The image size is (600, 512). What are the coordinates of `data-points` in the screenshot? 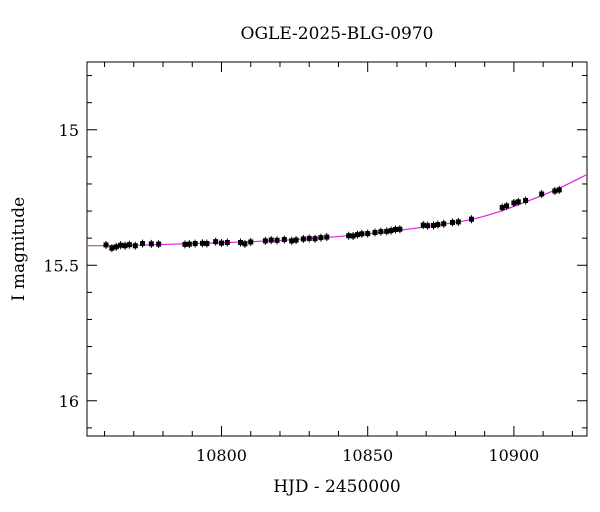 It's located at (332, 219).